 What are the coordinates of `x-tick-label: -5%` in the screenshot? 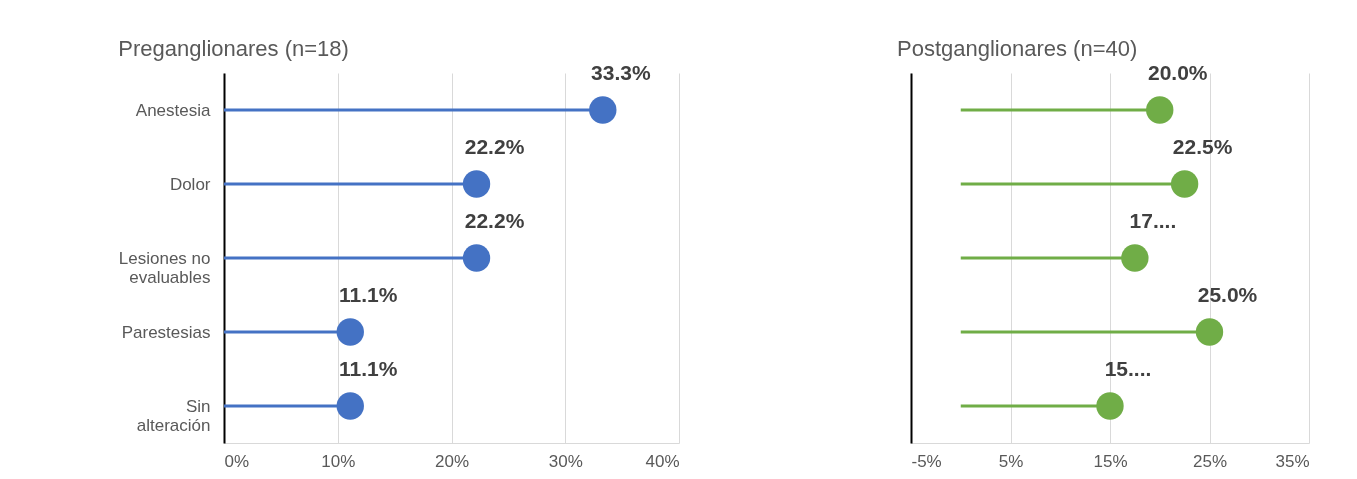 It's located at (926, 461).